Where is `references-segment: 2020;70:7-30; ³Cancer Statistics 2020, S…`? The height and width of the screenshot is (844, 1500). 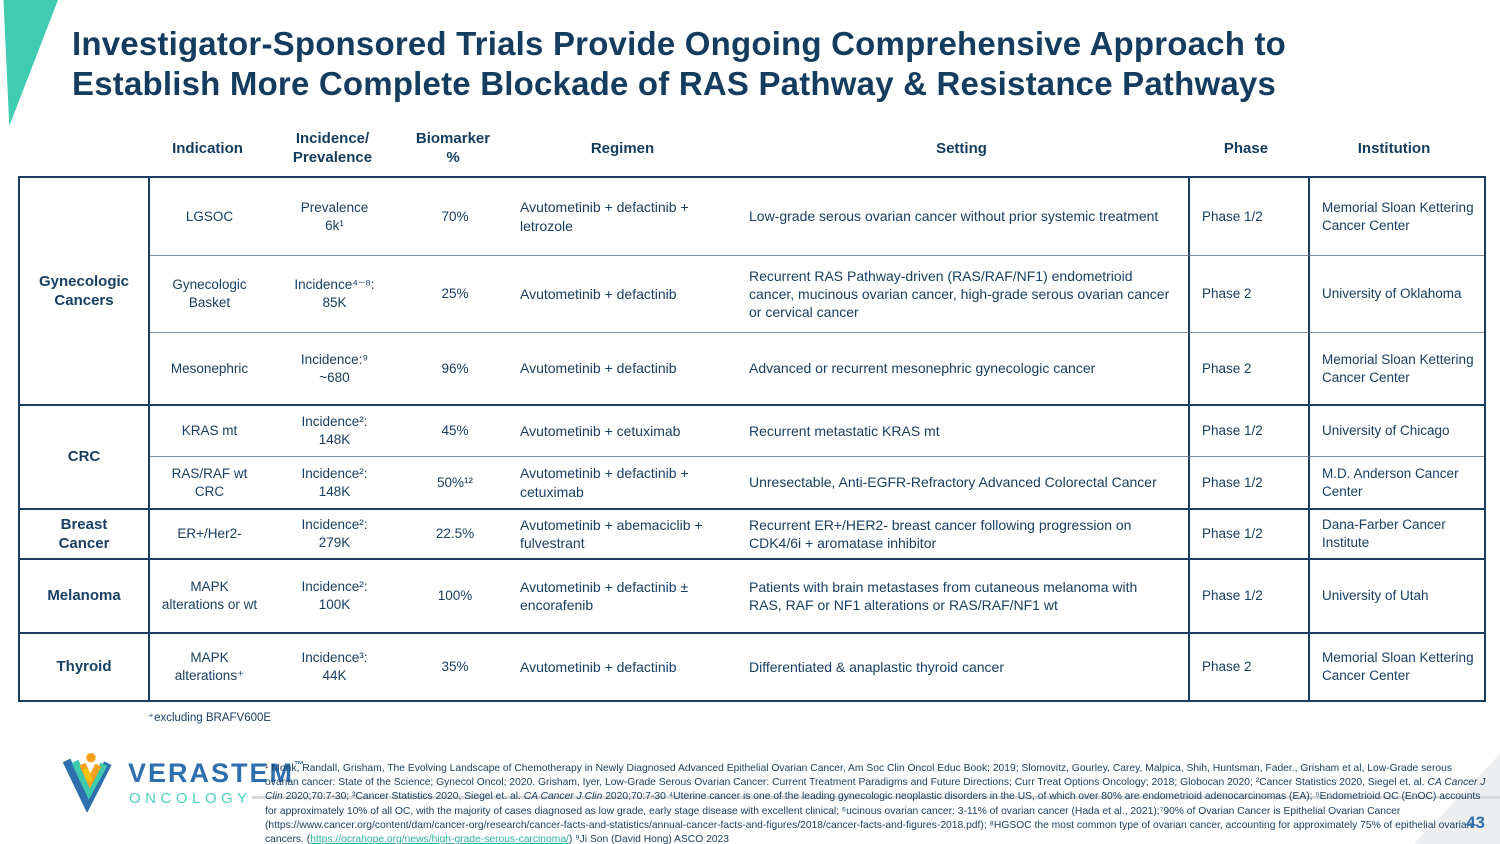
references-segment: 2020;70:7-30; ³Cancer Statistics 2020, S… is located at coordinates (403, 797).